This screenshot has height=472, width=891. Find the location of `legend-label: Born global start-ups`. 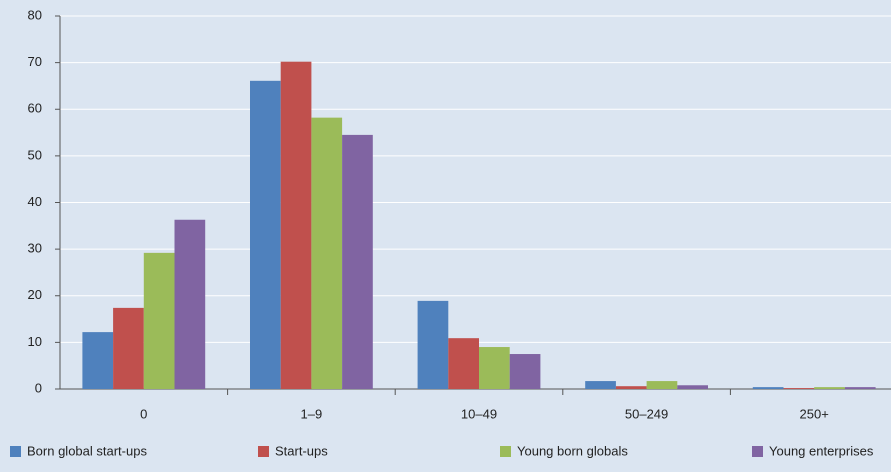

legend-label: Born global start-ups is located at coordinates (87, 450).